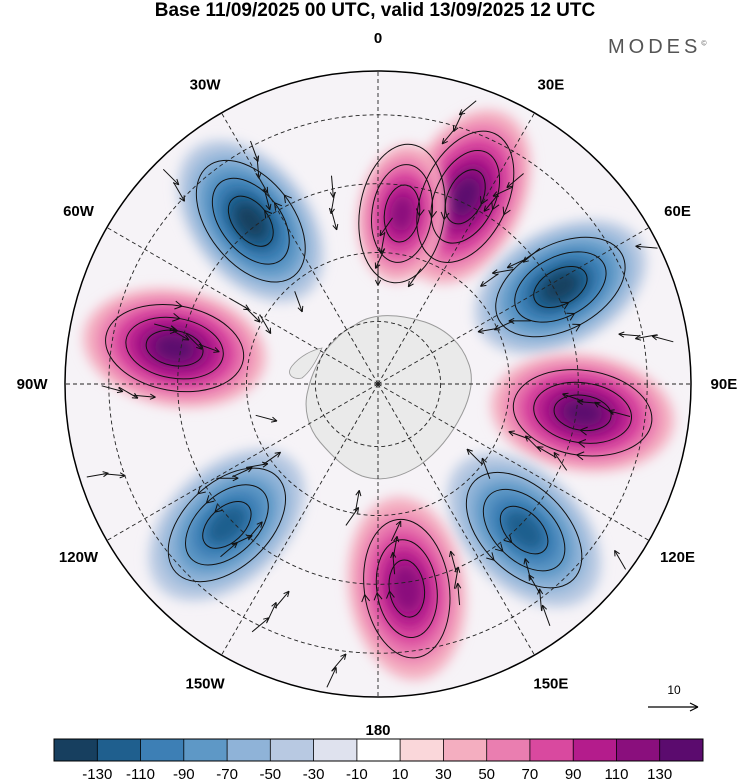 This screenshot has width=750, height=783. I want to click on colorbar-tick-label: 70, so click(530, 774).